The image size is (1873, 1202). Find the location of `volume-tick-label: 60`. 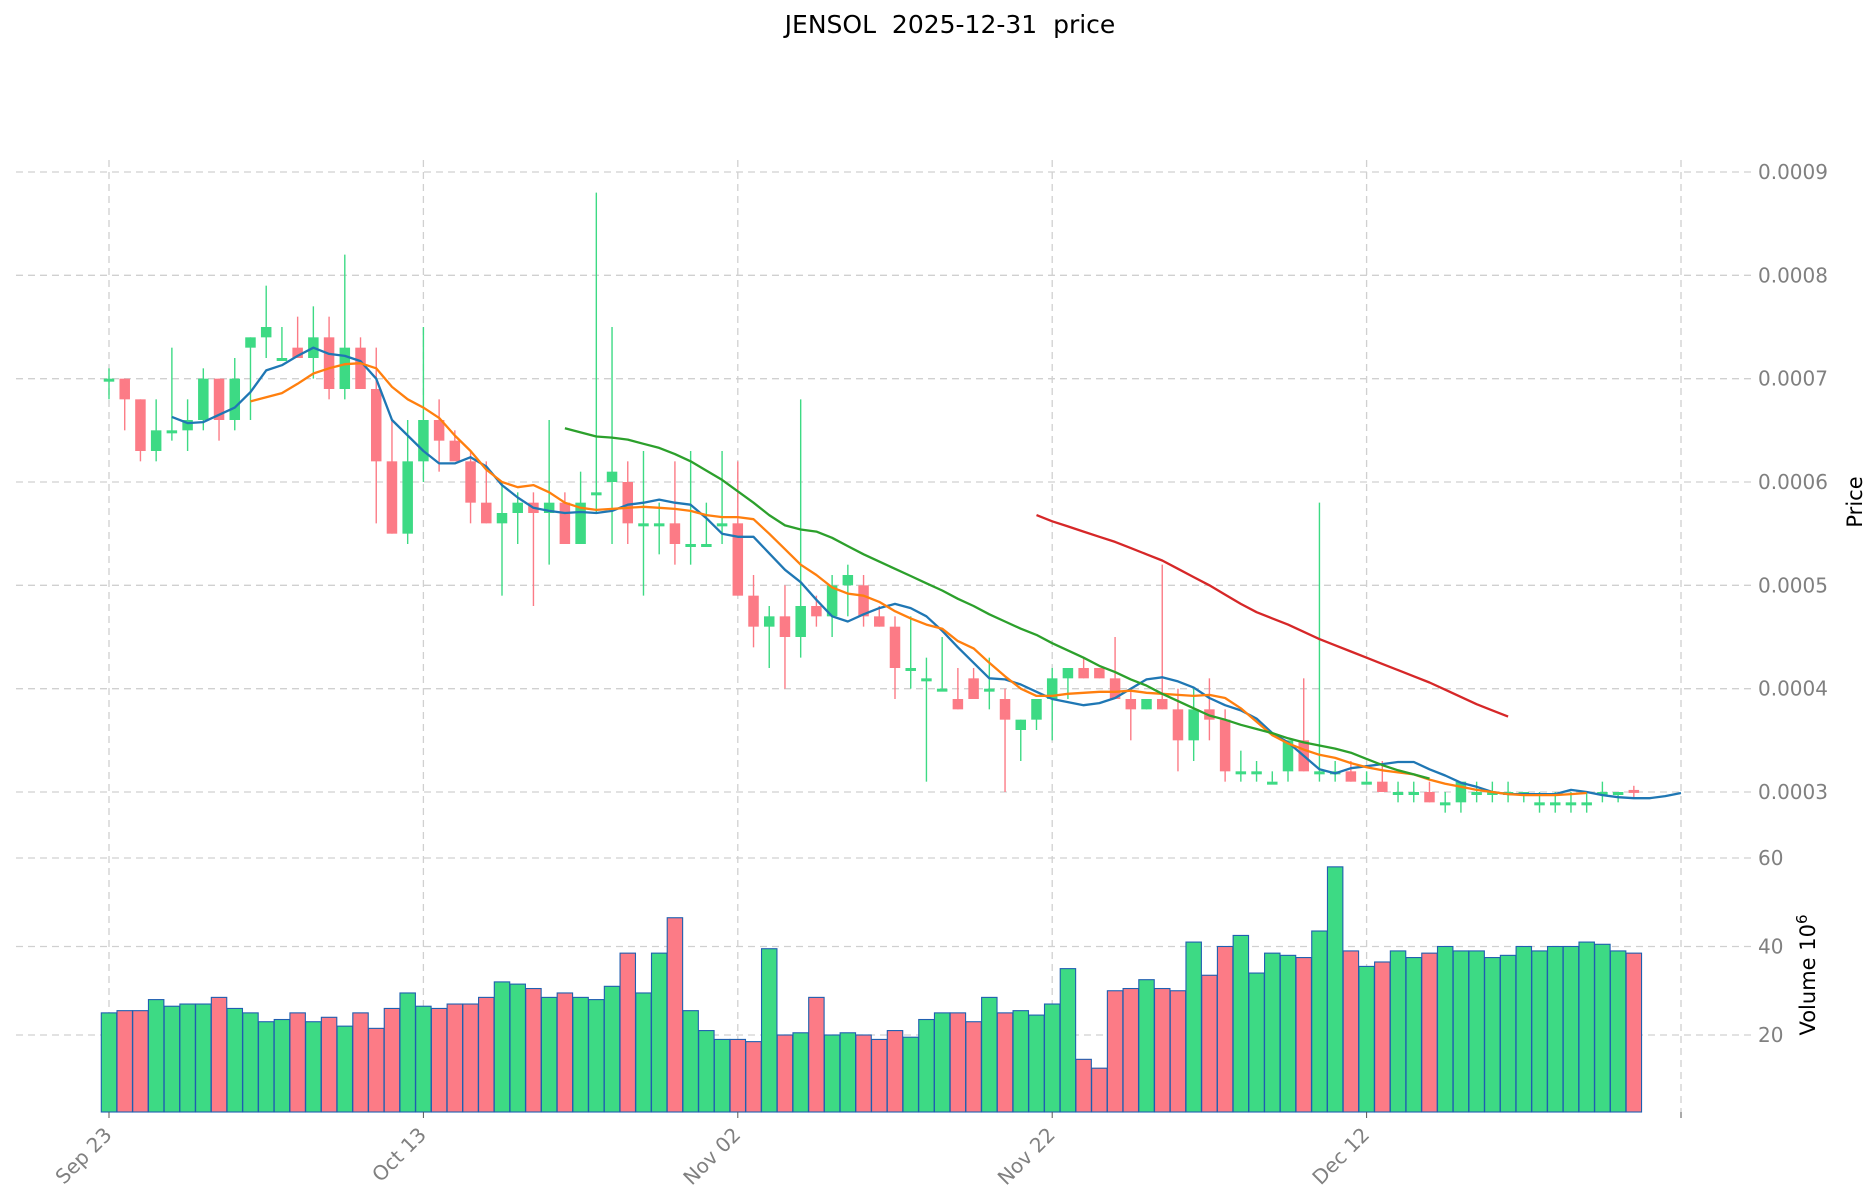

volume-tick-label: 60 is located at coordinates (1770, 858).